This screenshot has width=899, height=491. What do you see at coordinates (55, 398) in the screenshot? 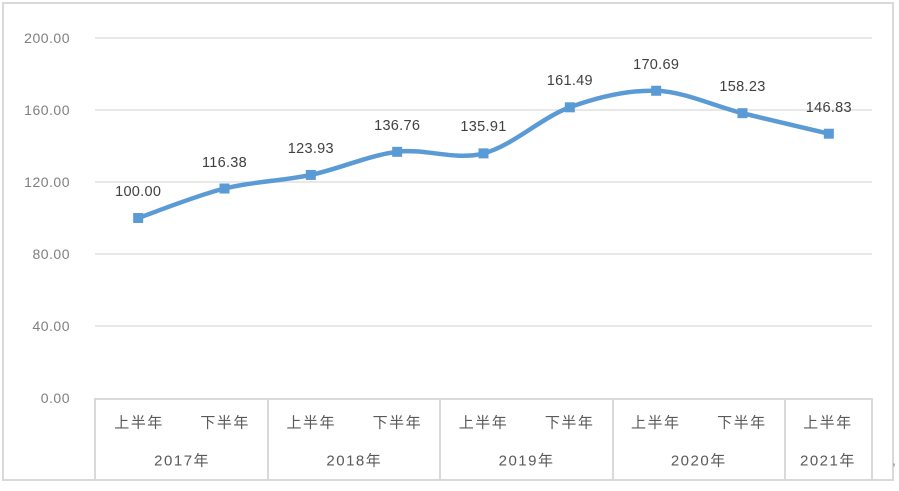
I see `y-axis-tick-label: 0.00` at bounding box center [55, 398].